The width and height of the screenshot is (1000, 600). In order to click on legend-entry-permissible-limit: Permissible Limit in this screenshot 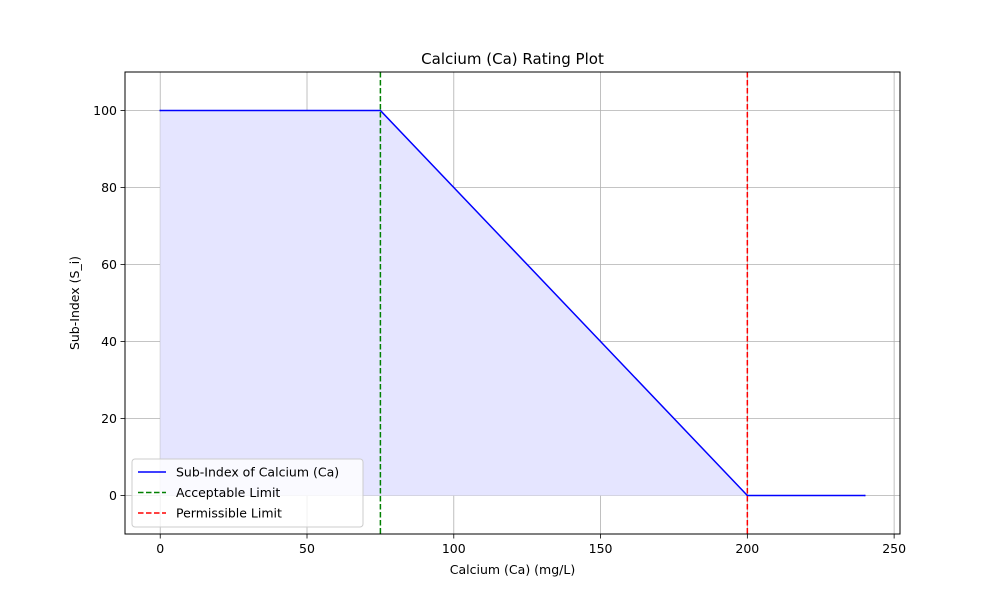, I will do `click(229, 513)`.